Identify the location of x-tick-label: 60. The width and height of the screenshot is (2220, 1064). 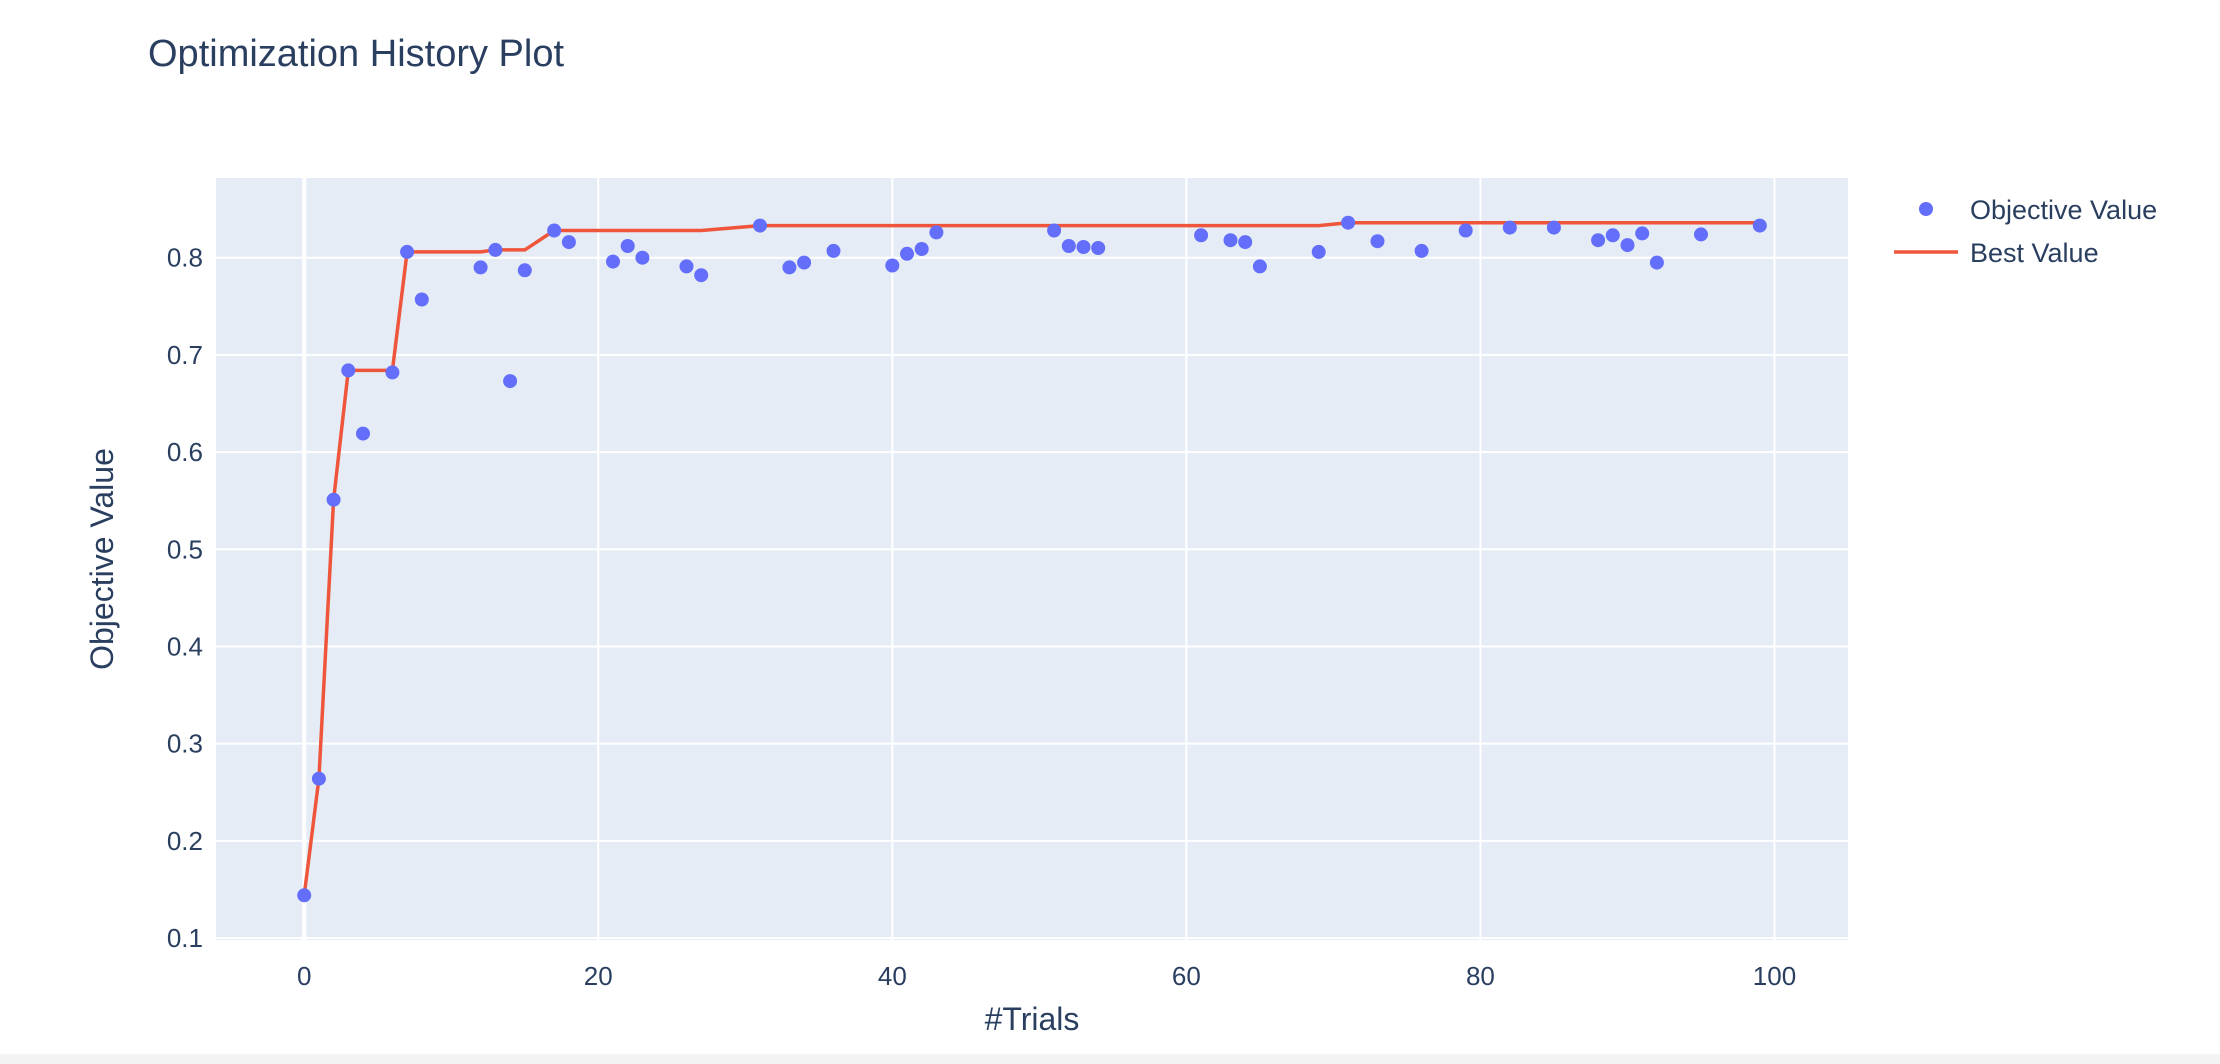
(1186, 976).